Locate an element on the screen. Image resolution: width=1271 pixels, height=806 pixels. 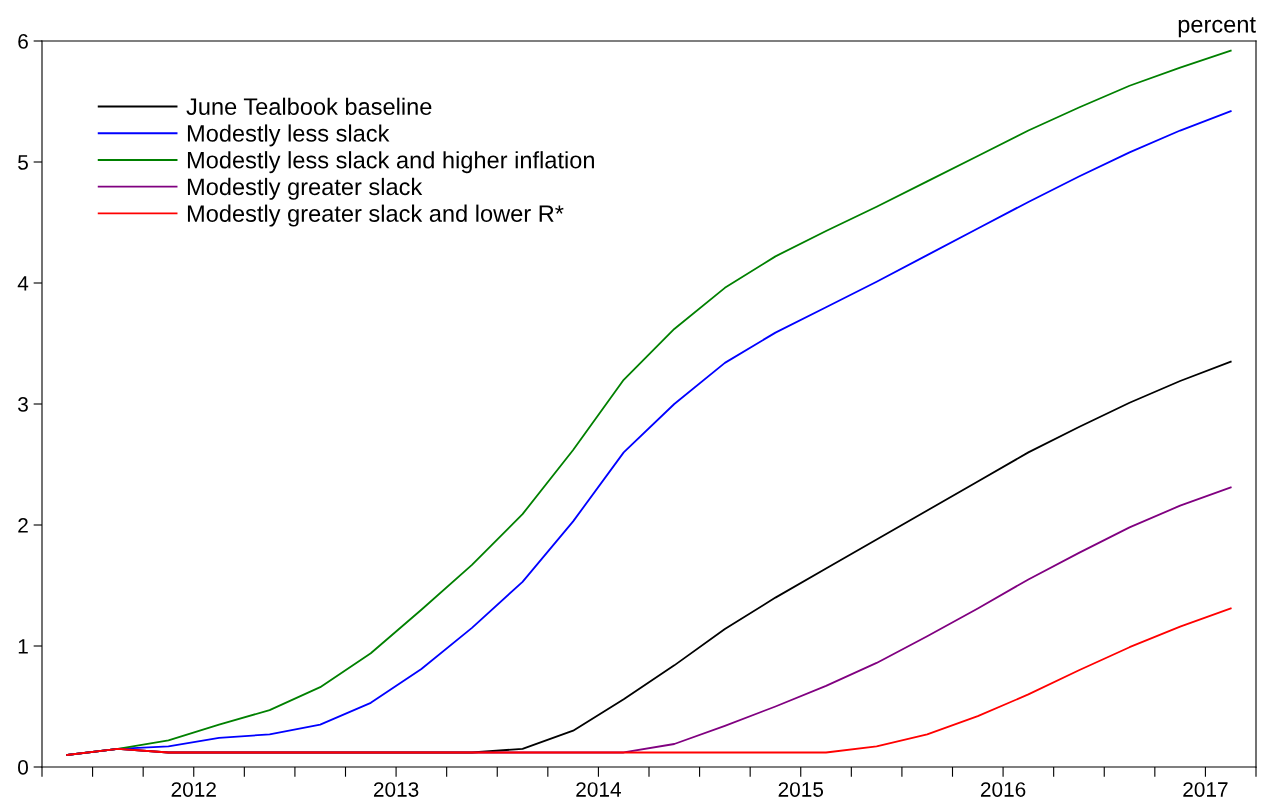
x-tick-label: 2015 is located at coordinates (801, 789).